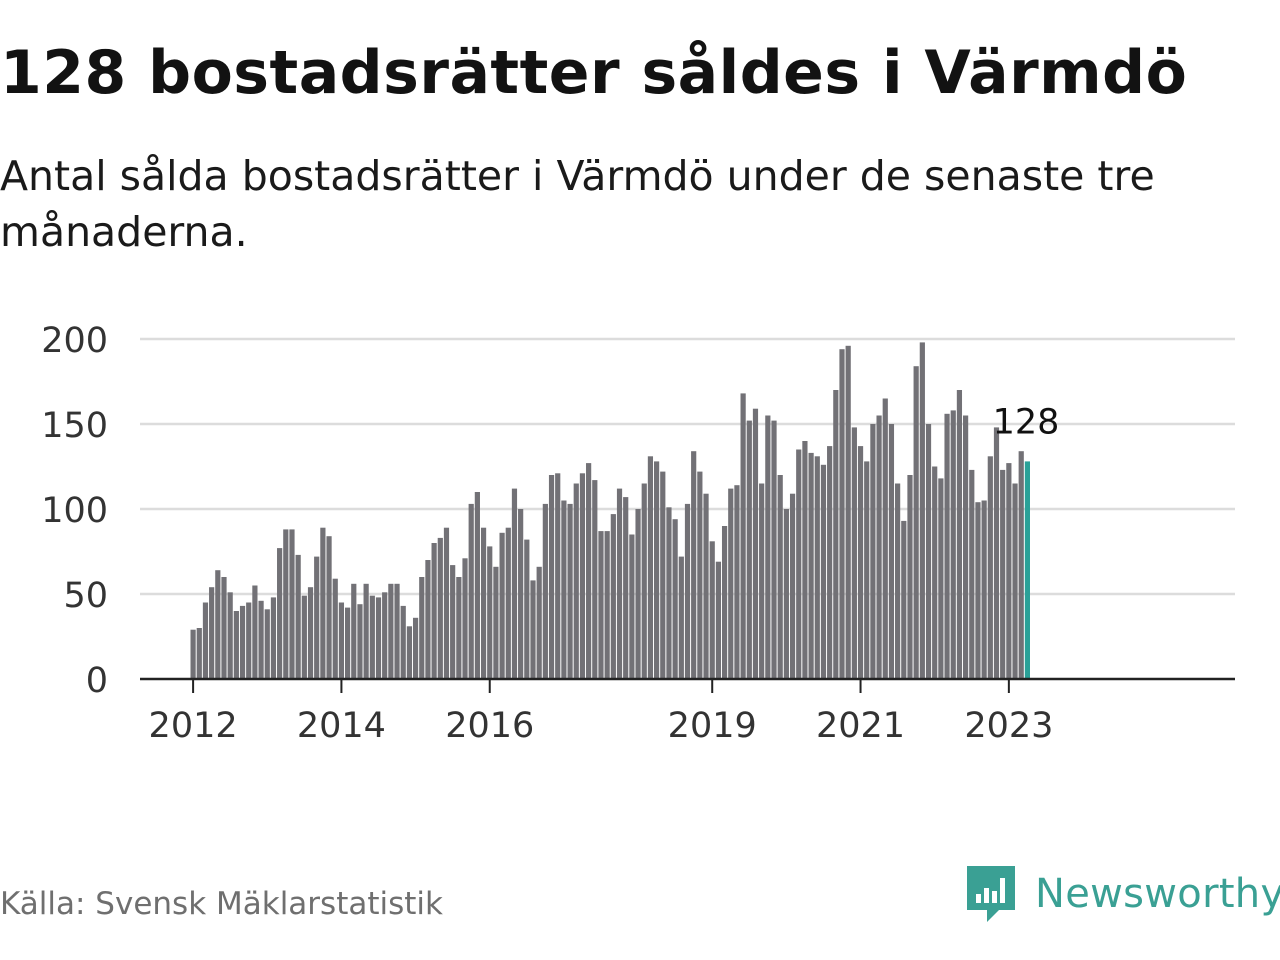  Describe the element at coordinates (341, 726) in the screenshot. I see `x-tick-label: 2014` at that location.